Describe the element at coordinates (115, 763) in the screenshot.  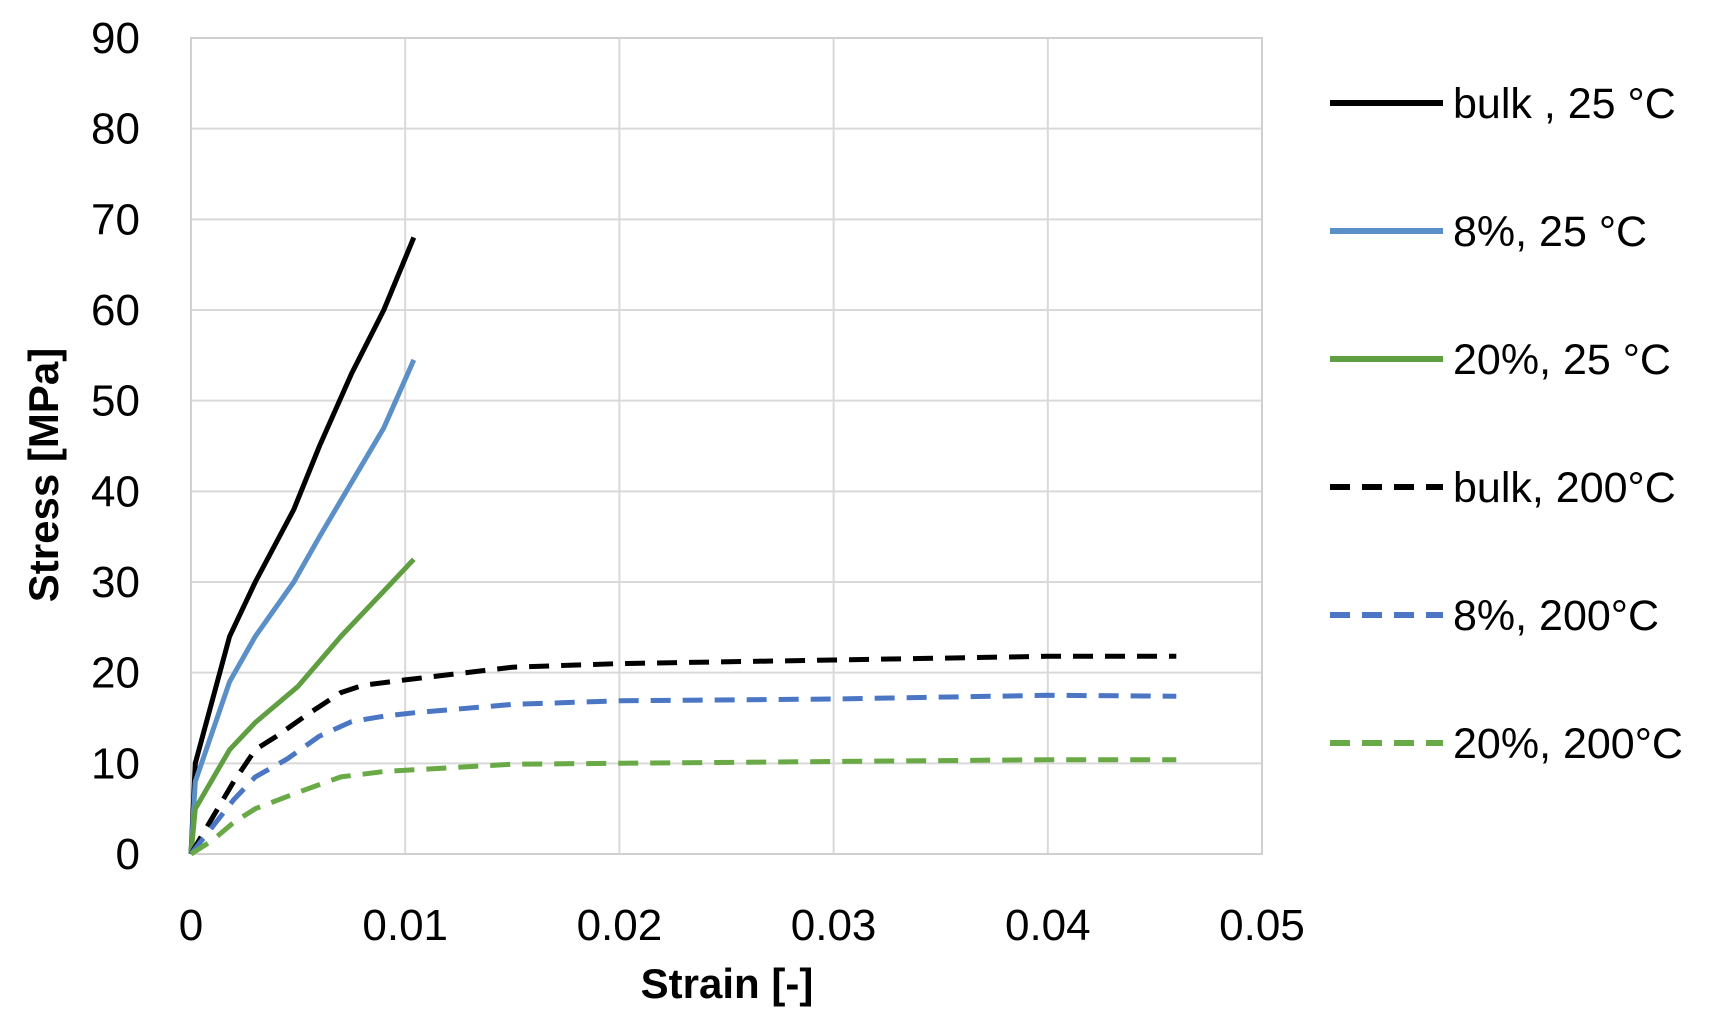
I see `y-tick-label: 10` at that location.